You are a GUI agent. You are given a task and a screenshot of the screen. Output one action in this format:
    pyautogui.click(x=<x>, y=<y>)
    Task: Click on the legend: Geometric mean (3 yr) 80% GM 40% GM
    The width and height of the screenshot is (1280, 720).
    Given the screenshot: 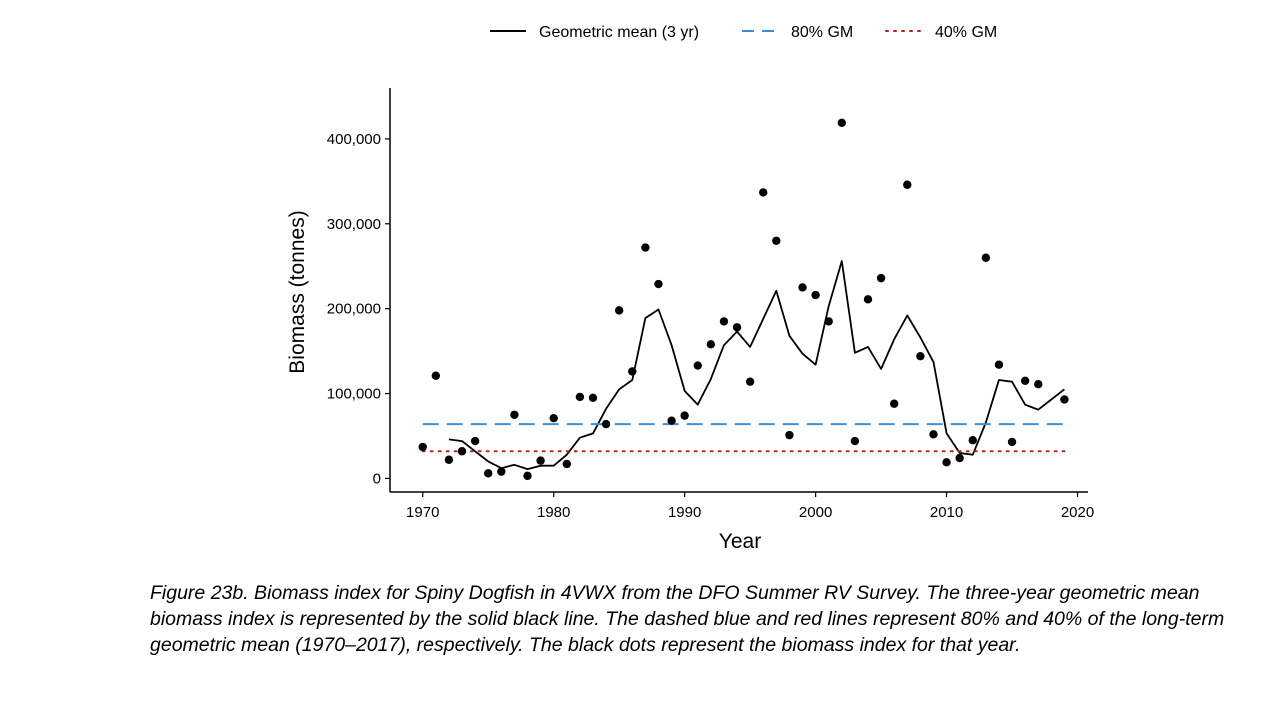 What is the action you would take?
    pyautogui.click(x=743, y=32)
    